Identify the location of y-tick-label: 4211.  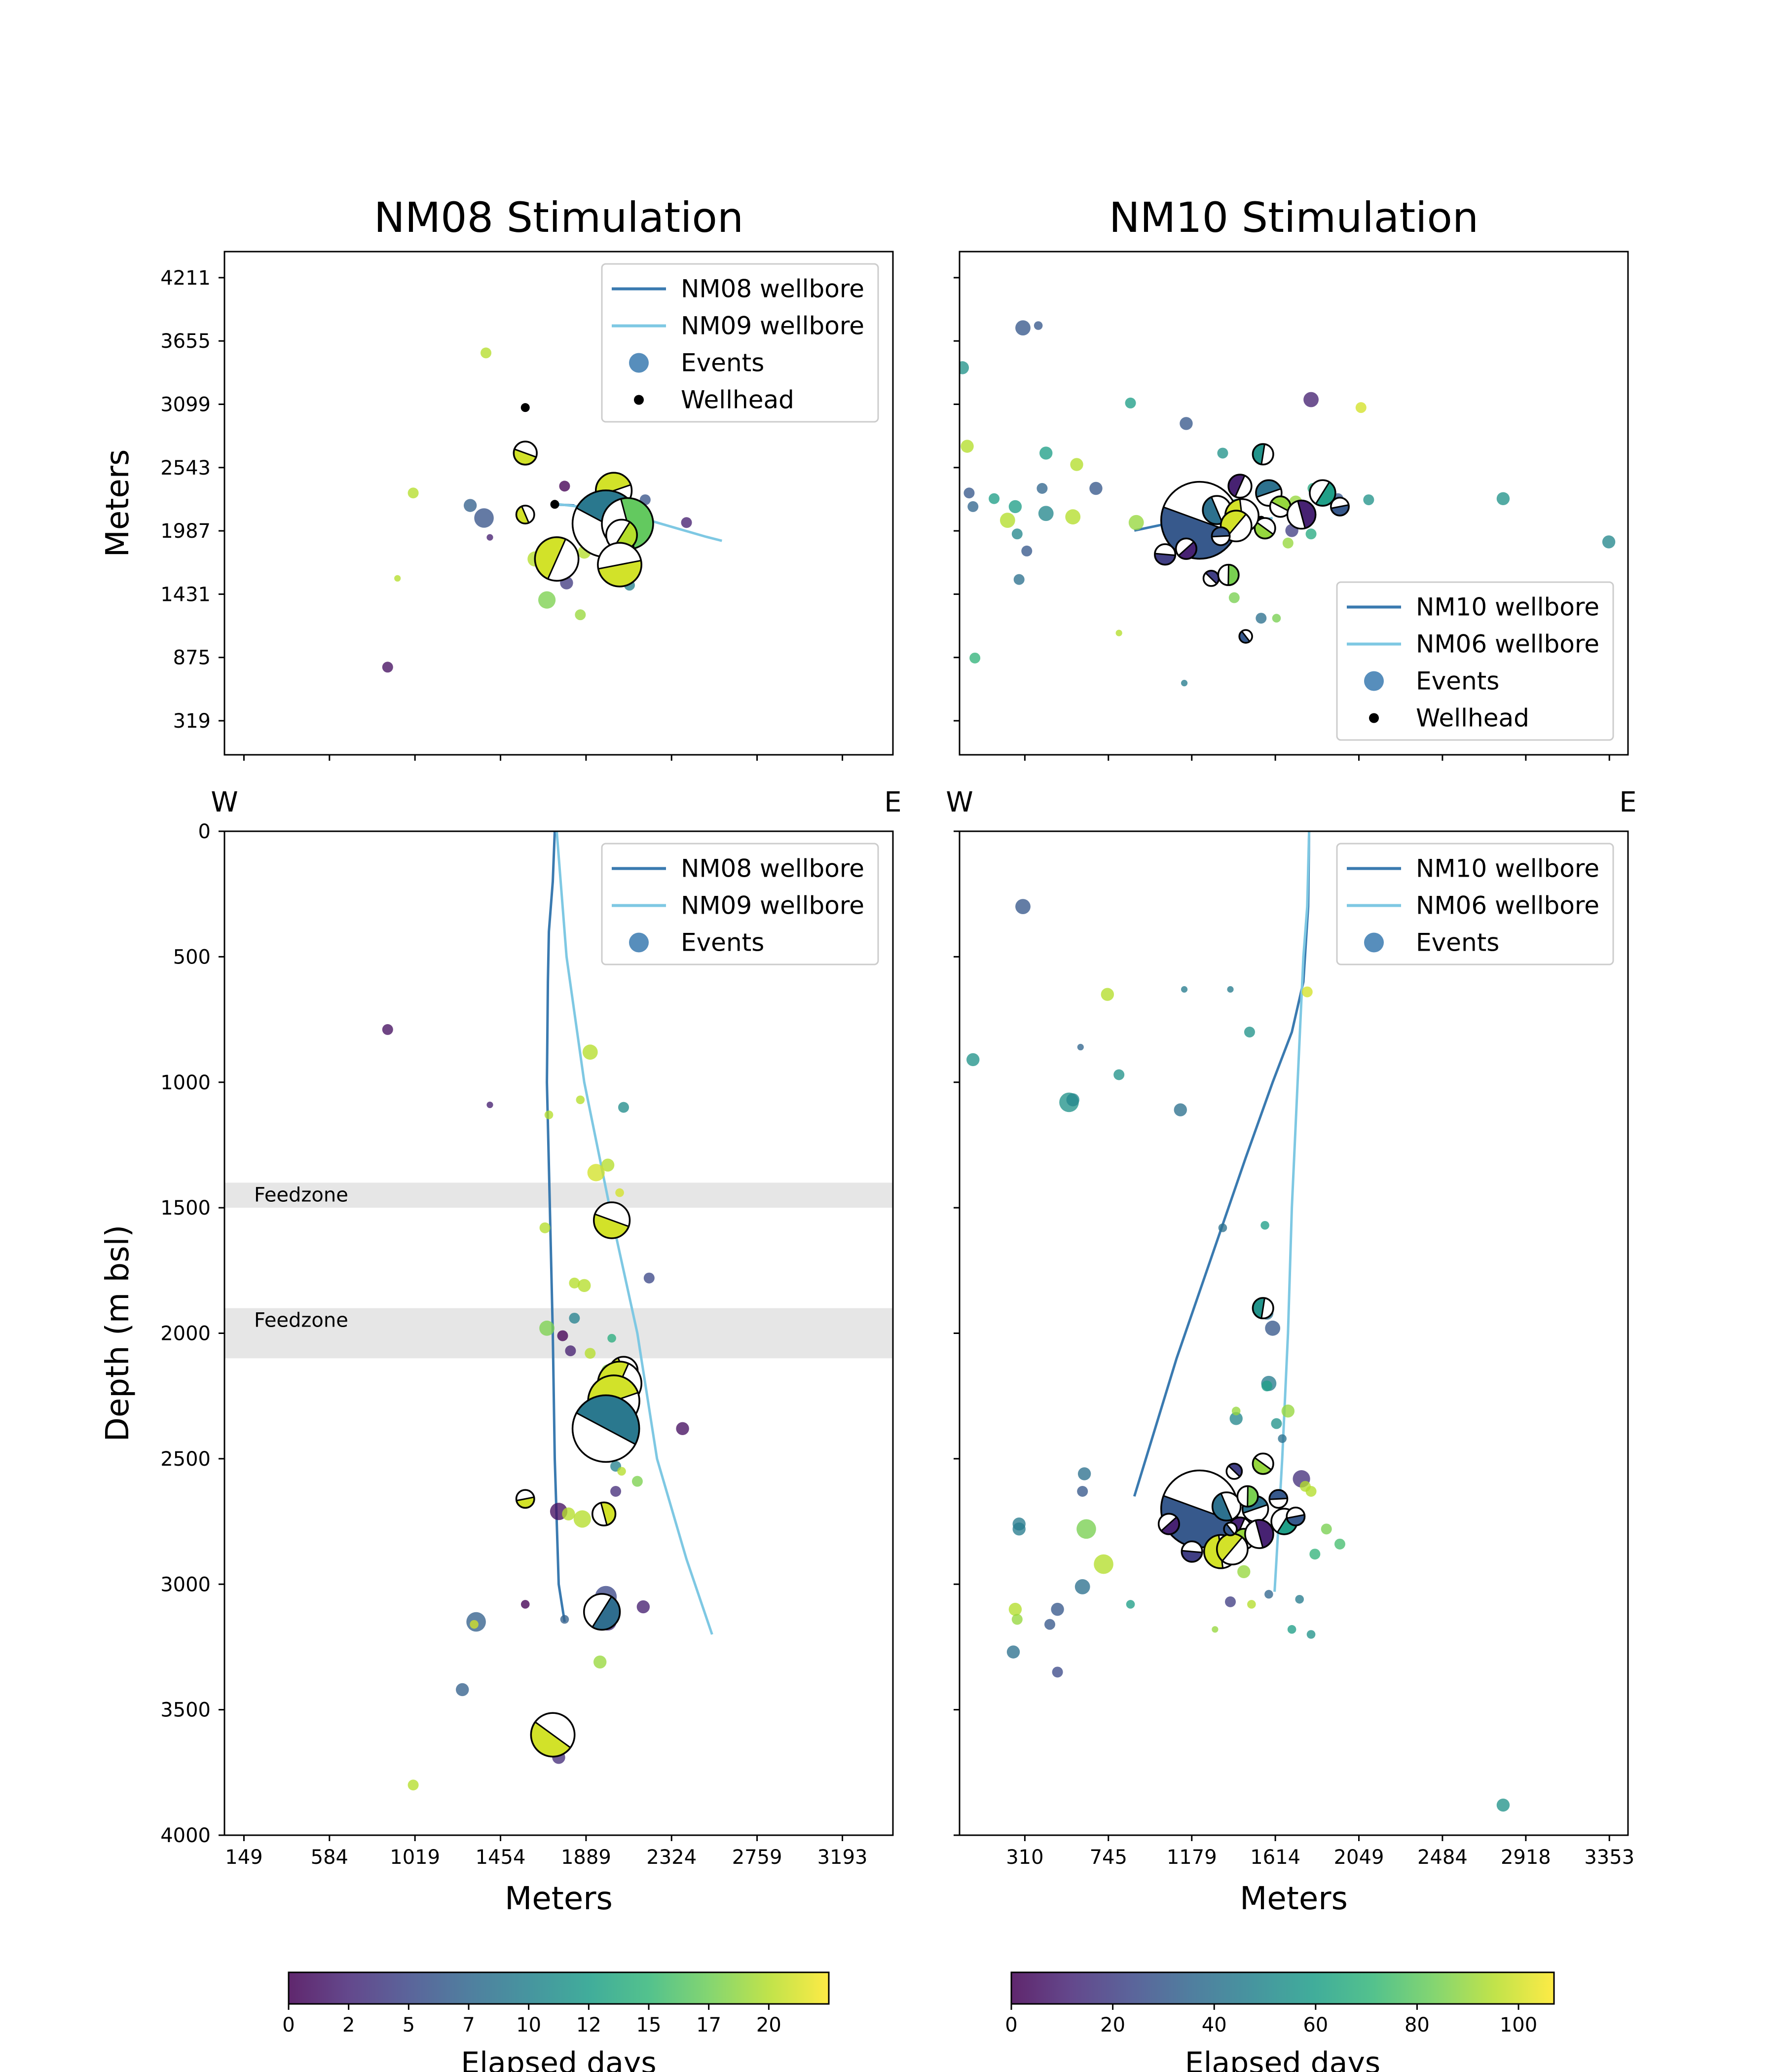
(186, 279).